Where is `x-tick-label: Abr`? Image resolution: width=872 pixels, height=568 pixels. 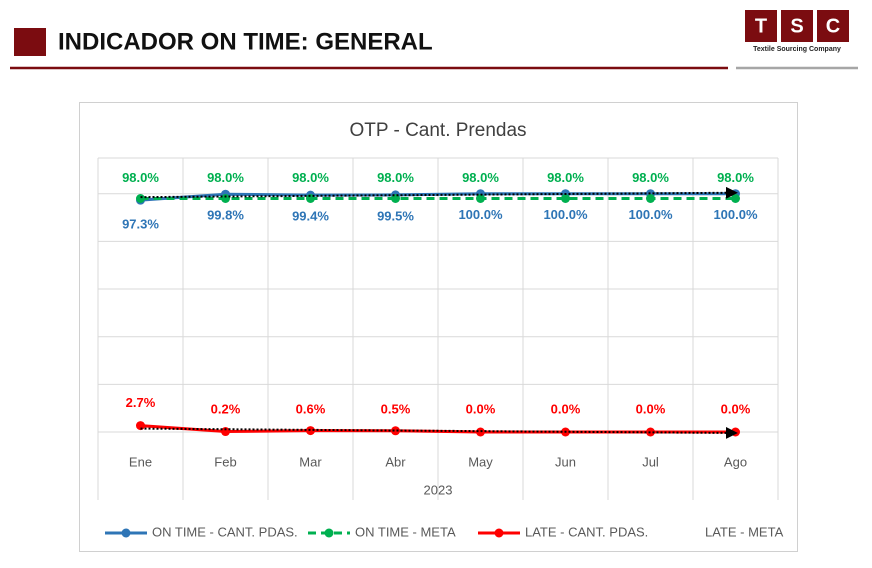 x-tick-label: Abr is located at coordinates (395, 461).